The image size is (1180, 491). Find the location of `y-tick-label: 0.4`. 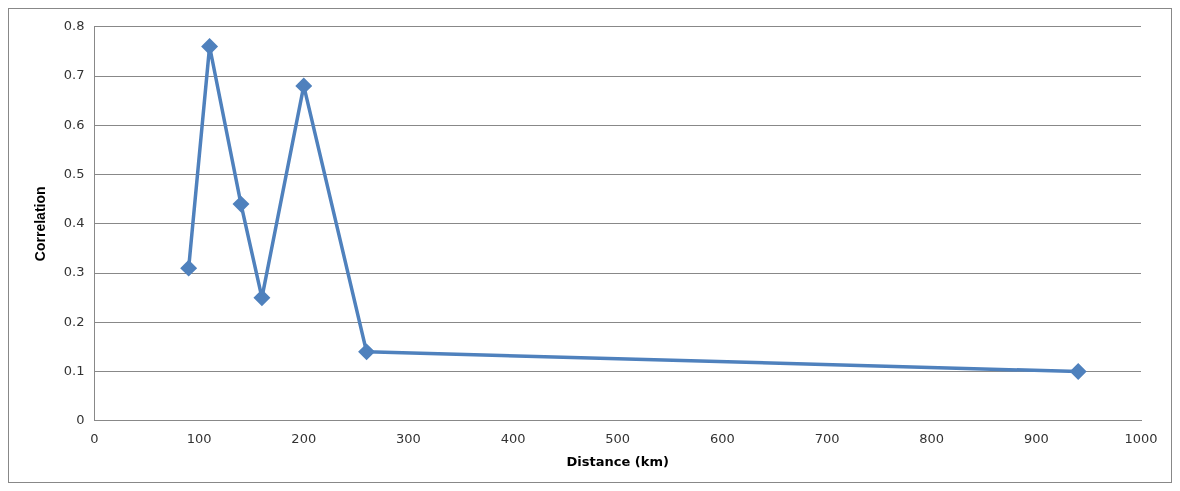

y-tick-label: 0.4 is located at coordinates (74, 223).